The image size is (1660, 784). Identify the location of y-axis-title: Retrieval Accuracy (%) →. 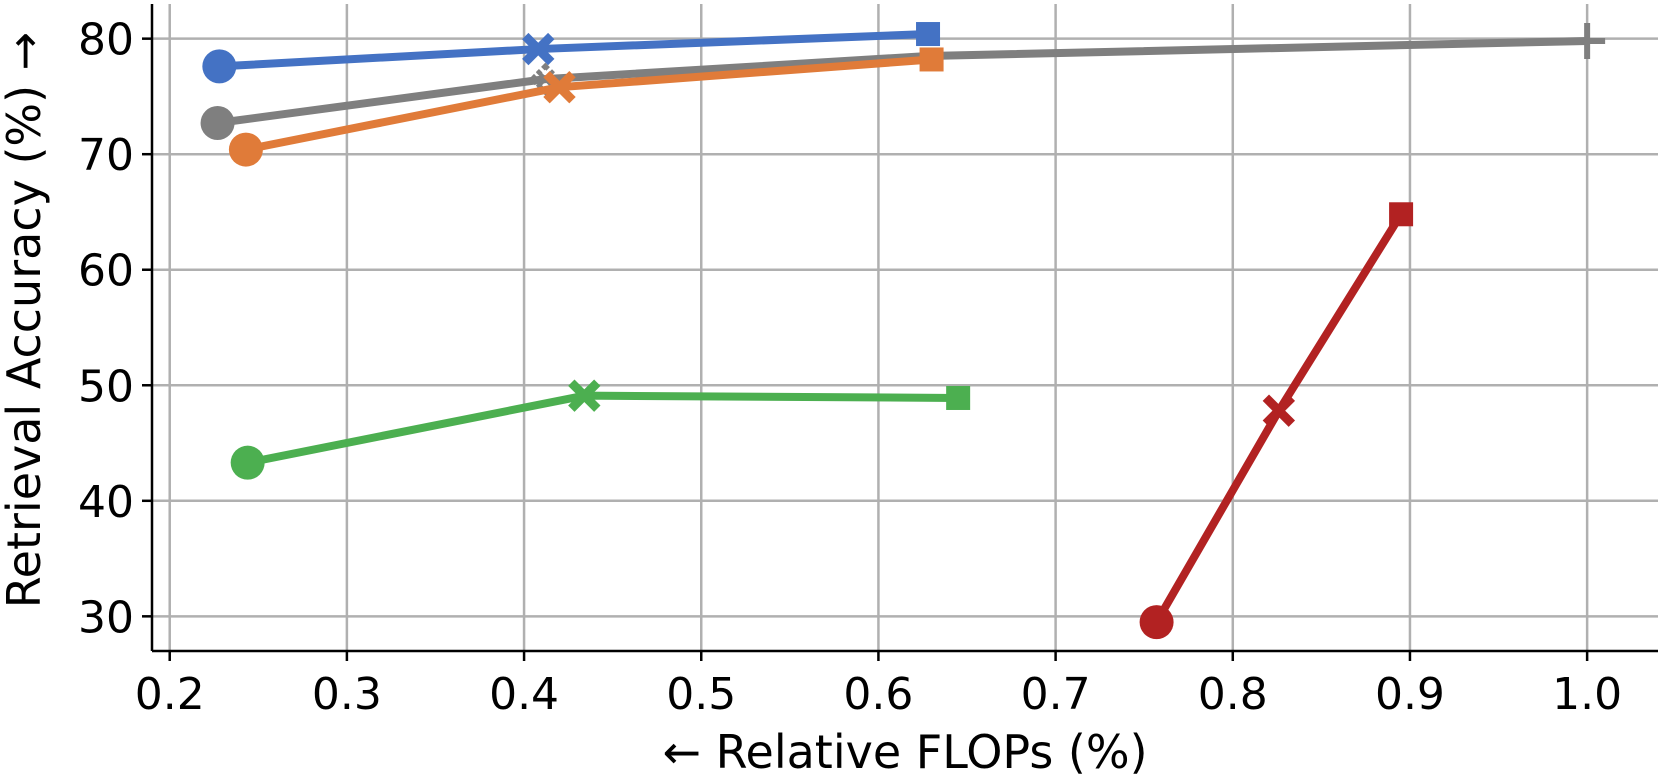
(25, 320).